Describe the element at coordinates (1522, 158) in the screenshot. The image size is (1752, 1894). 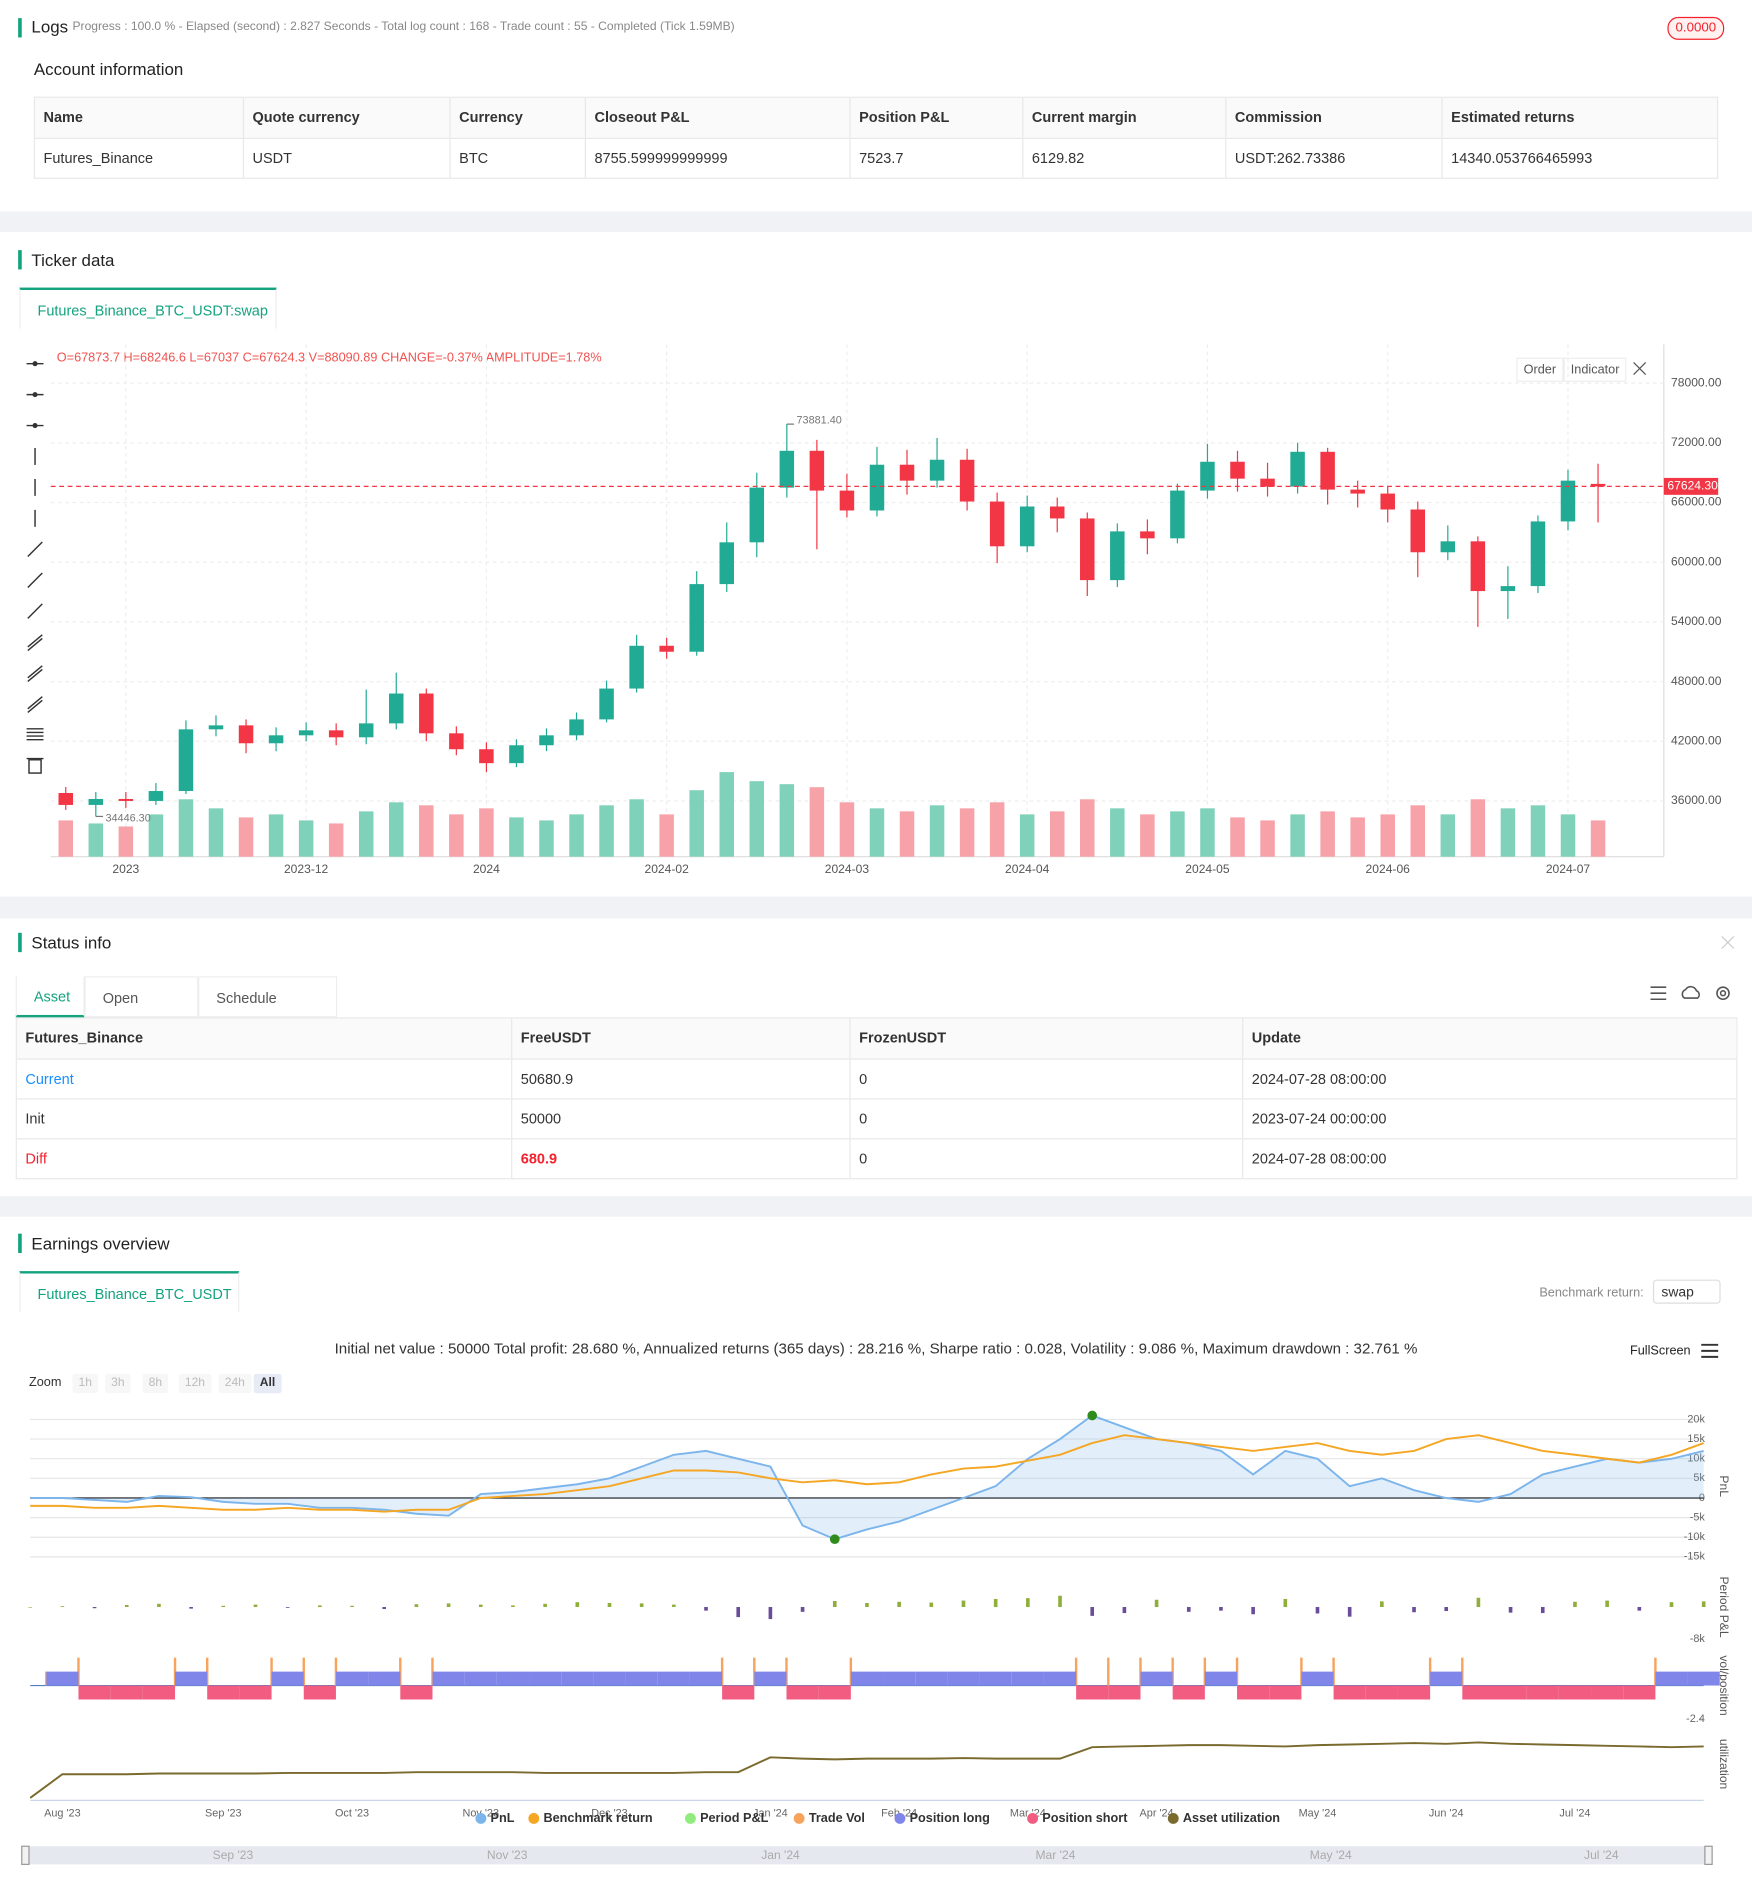
I see `cell: 14340.053766465993` at that location.